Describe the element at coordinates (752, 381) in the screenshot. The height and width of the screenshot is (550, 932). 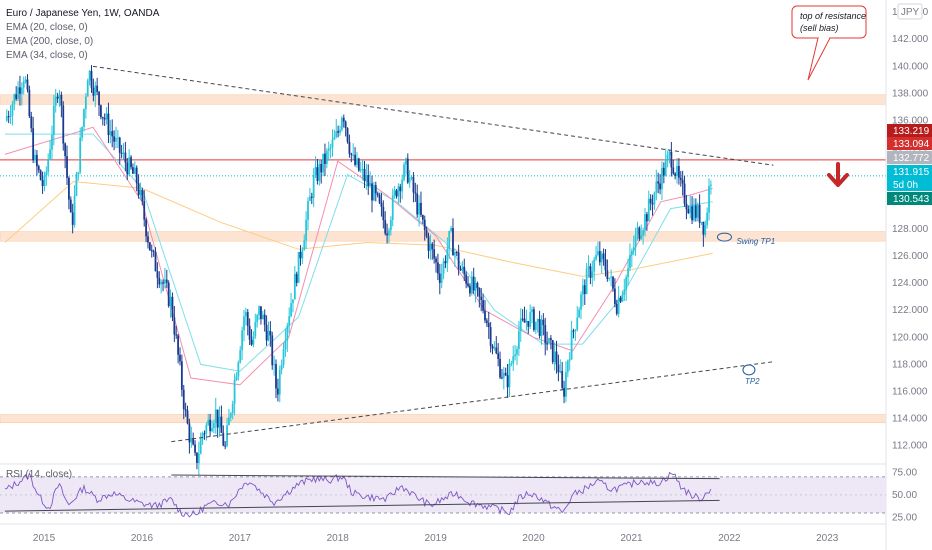
I see `tp2-label: TP2` at that location.